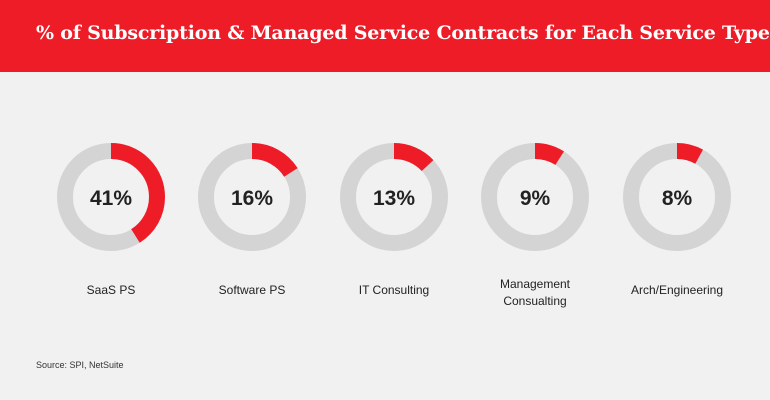  What do you see at coordinates (535, 292) in the screenshot?
I see `category-label: Management Consualting` at bounding box center [535, 292].